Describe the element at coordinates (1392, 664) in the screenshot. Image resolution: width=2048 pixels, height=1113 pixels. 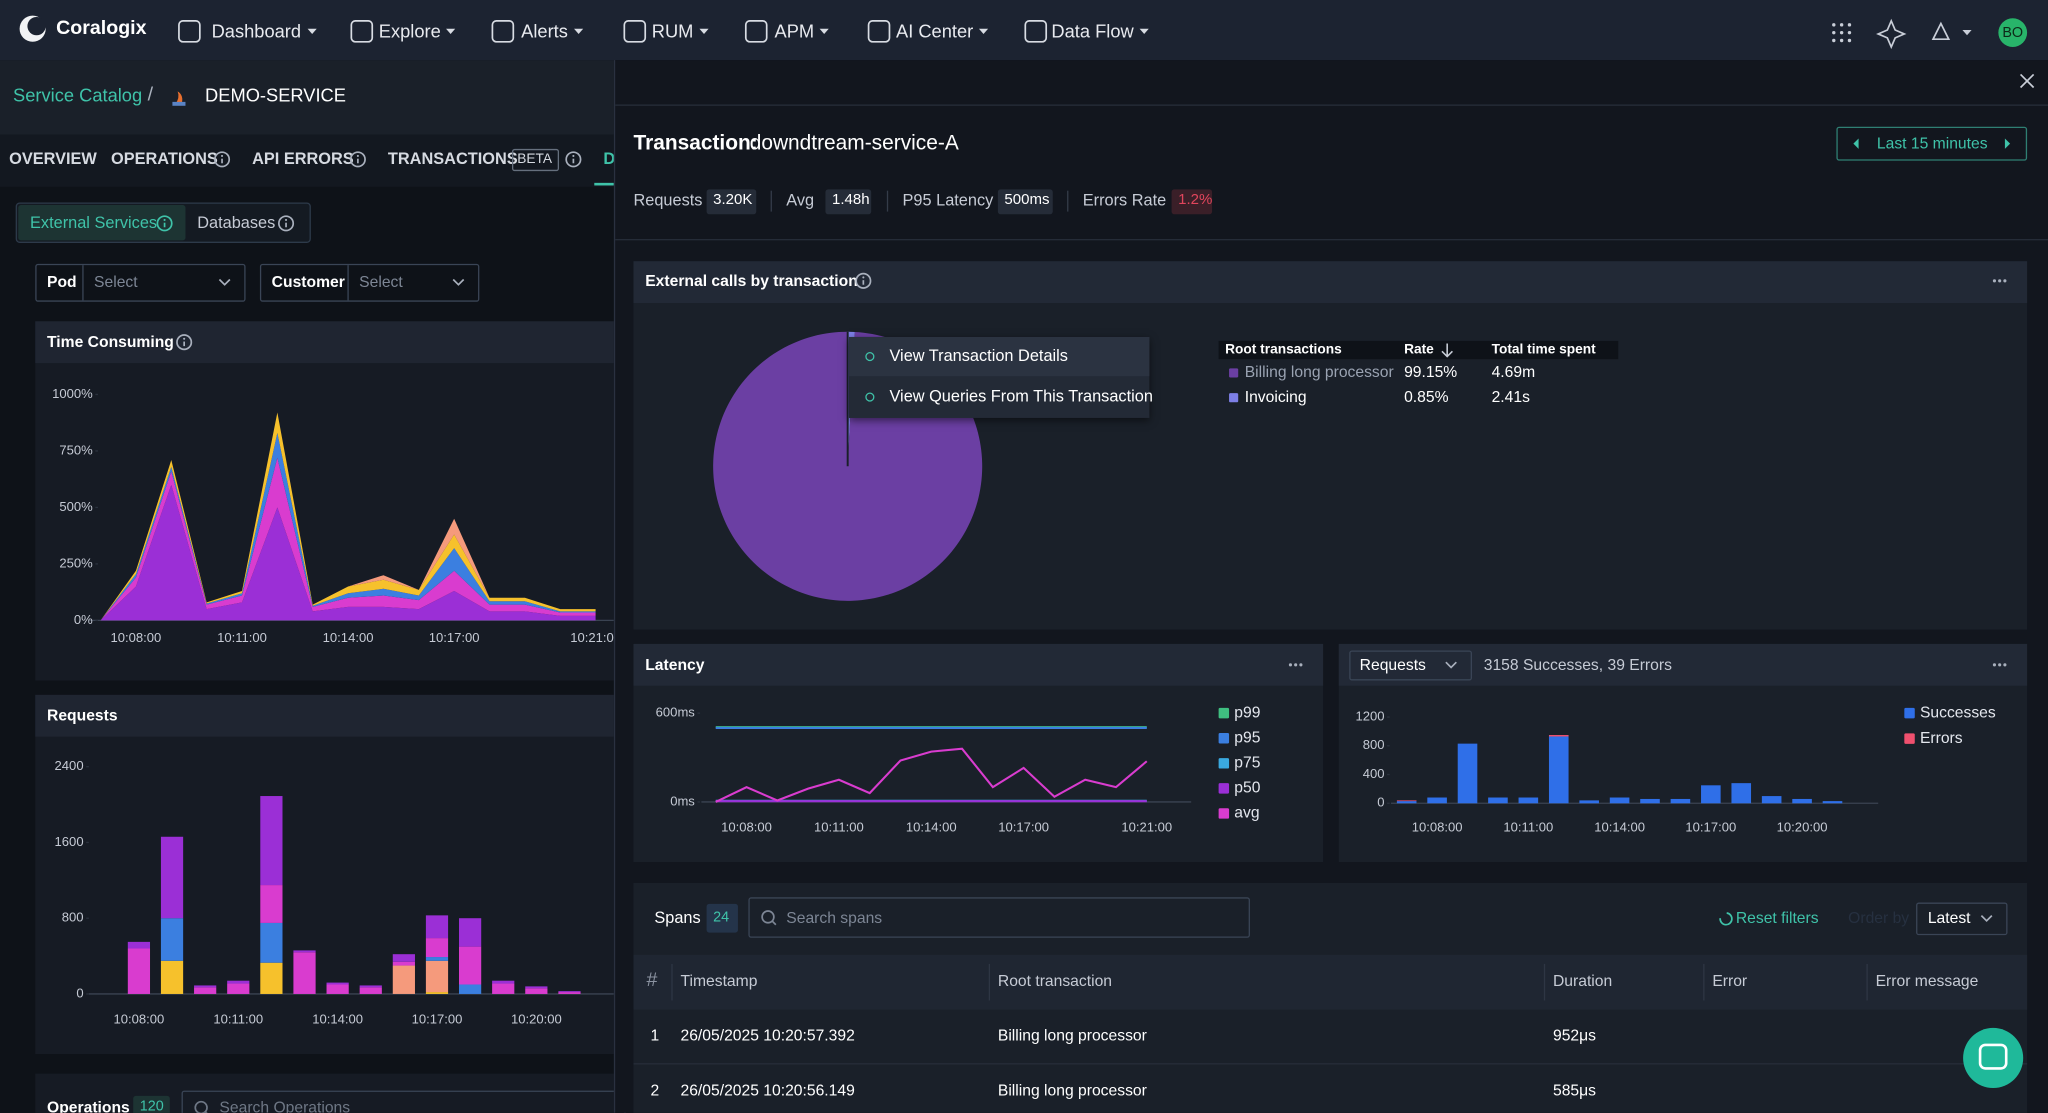
I see `dropdown-label: Requests` at that location.